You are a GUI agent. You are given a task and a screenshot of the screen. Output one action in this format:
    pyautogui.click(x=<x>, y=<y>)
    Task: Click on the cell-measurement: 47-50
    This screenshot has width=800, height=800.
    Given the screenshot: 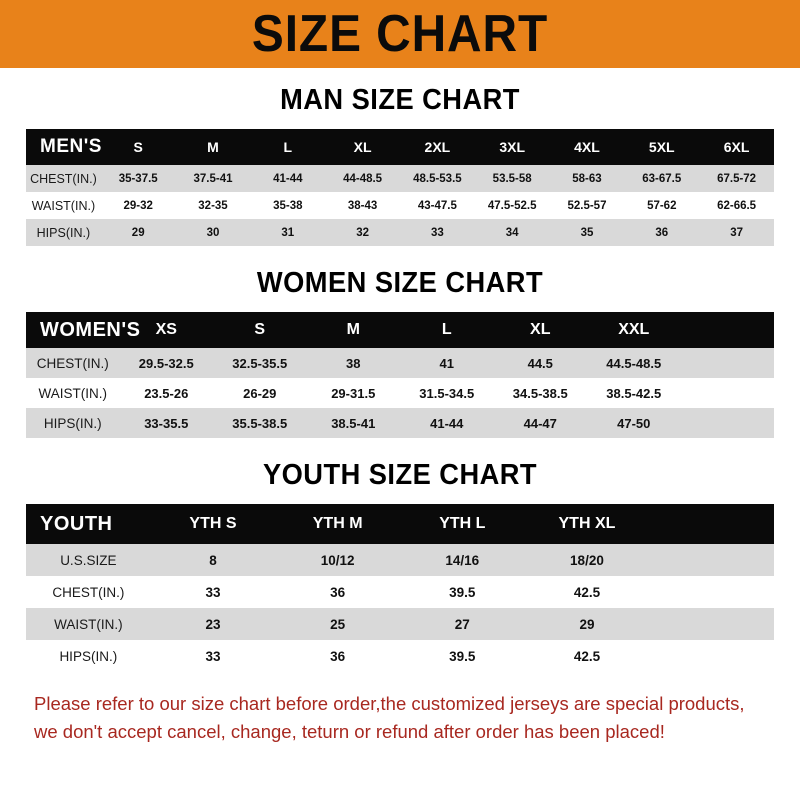 What is the action you would take?
    pyautogui.click(x=634, y=423)
    